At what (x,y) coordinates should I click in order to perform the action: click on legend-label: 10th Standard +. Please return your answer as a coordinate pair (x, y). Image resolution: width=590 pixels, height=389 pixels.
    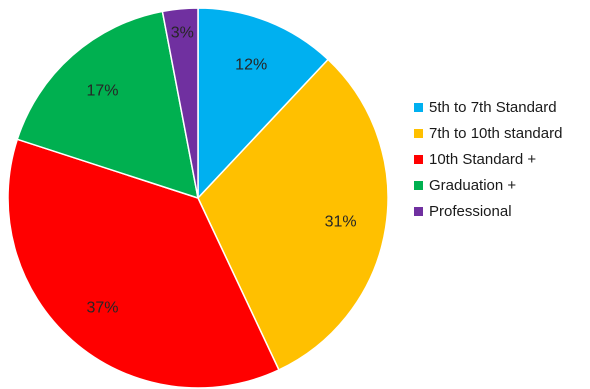
    Looking at the image, I should click on (483, 159).